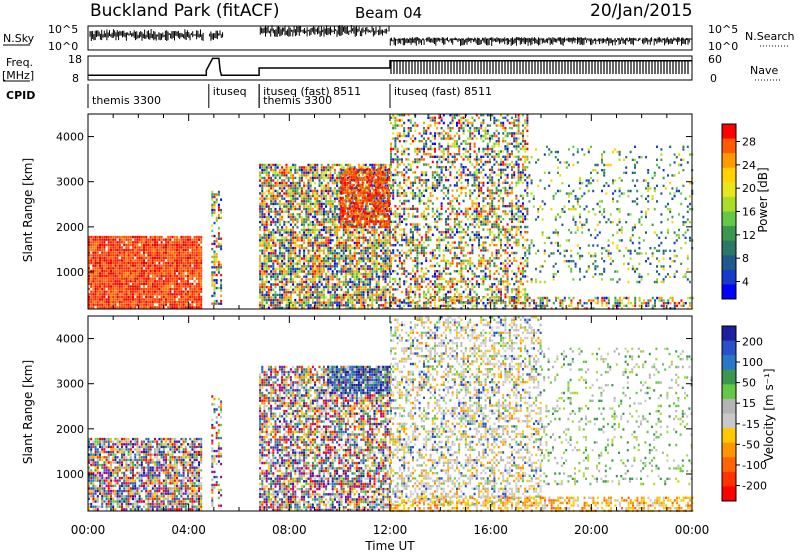 The width and height of the screenshot is (800, 554). I want to click on x-tick-label-3: 12:00, so click(390, 530).